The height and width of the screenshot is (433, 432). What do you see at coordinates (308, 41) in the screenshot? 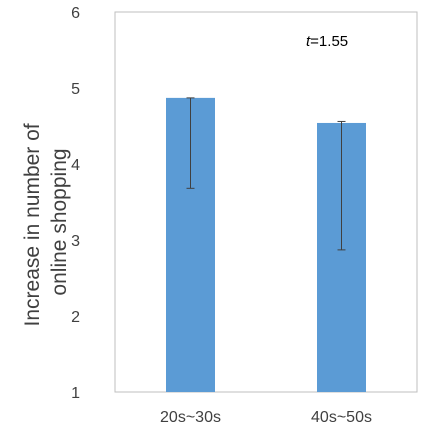
I see `t-symbol: t` at bounding box center [308, 41].